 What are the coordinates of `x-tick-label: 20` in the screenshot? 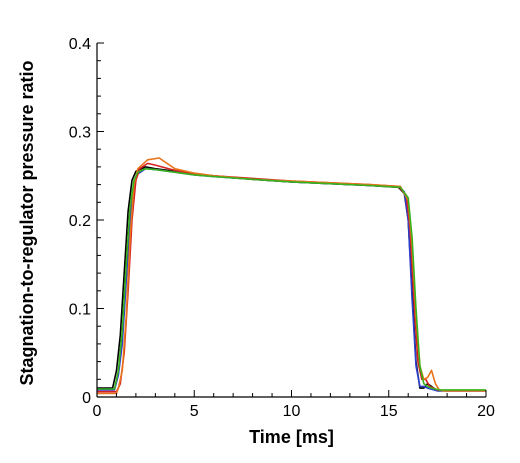 It's located at (486, 411).